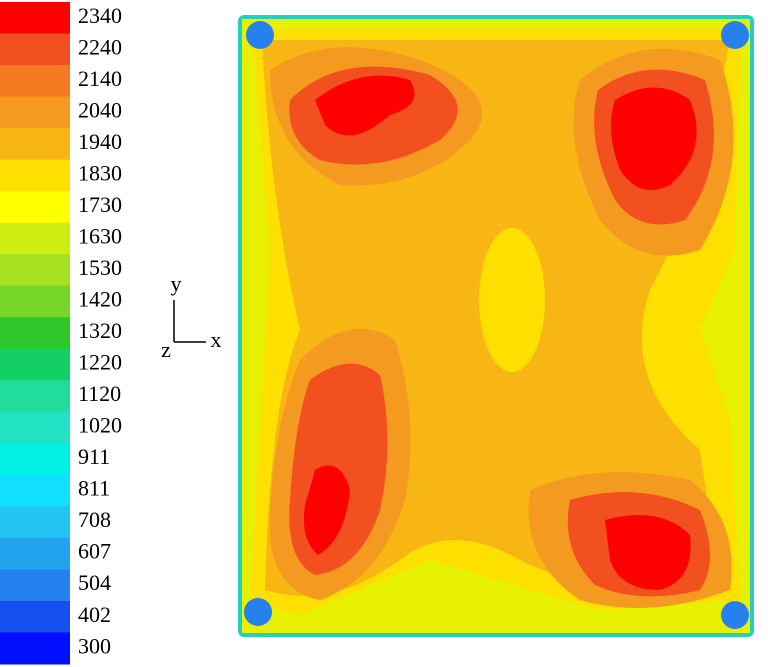 This screenshot has height=667, width=768. What do you see at coordinates (94, 614) in the screenshot?
I see `colorbar-label: 402` at bounding box center [94, 614].